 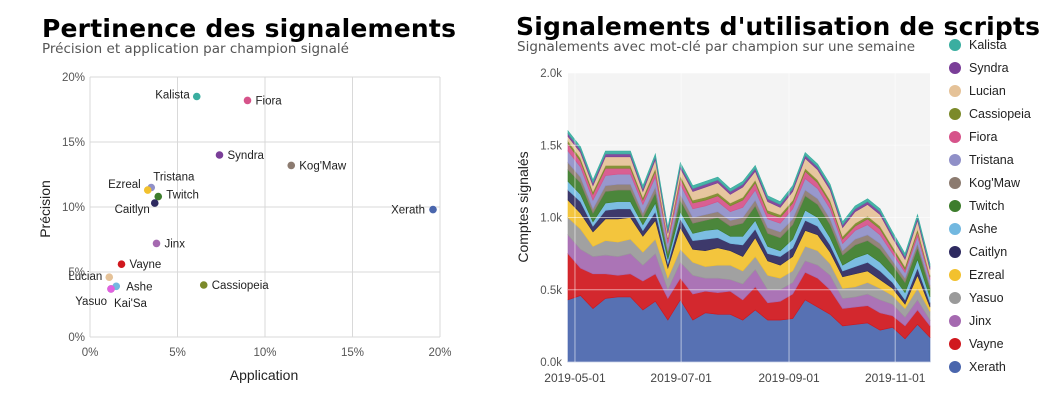 What do you see at coordinates (789, 378) in the screenshot?
I see `x-tick-label: 2019-09-01` at bounding box center [789, 378].